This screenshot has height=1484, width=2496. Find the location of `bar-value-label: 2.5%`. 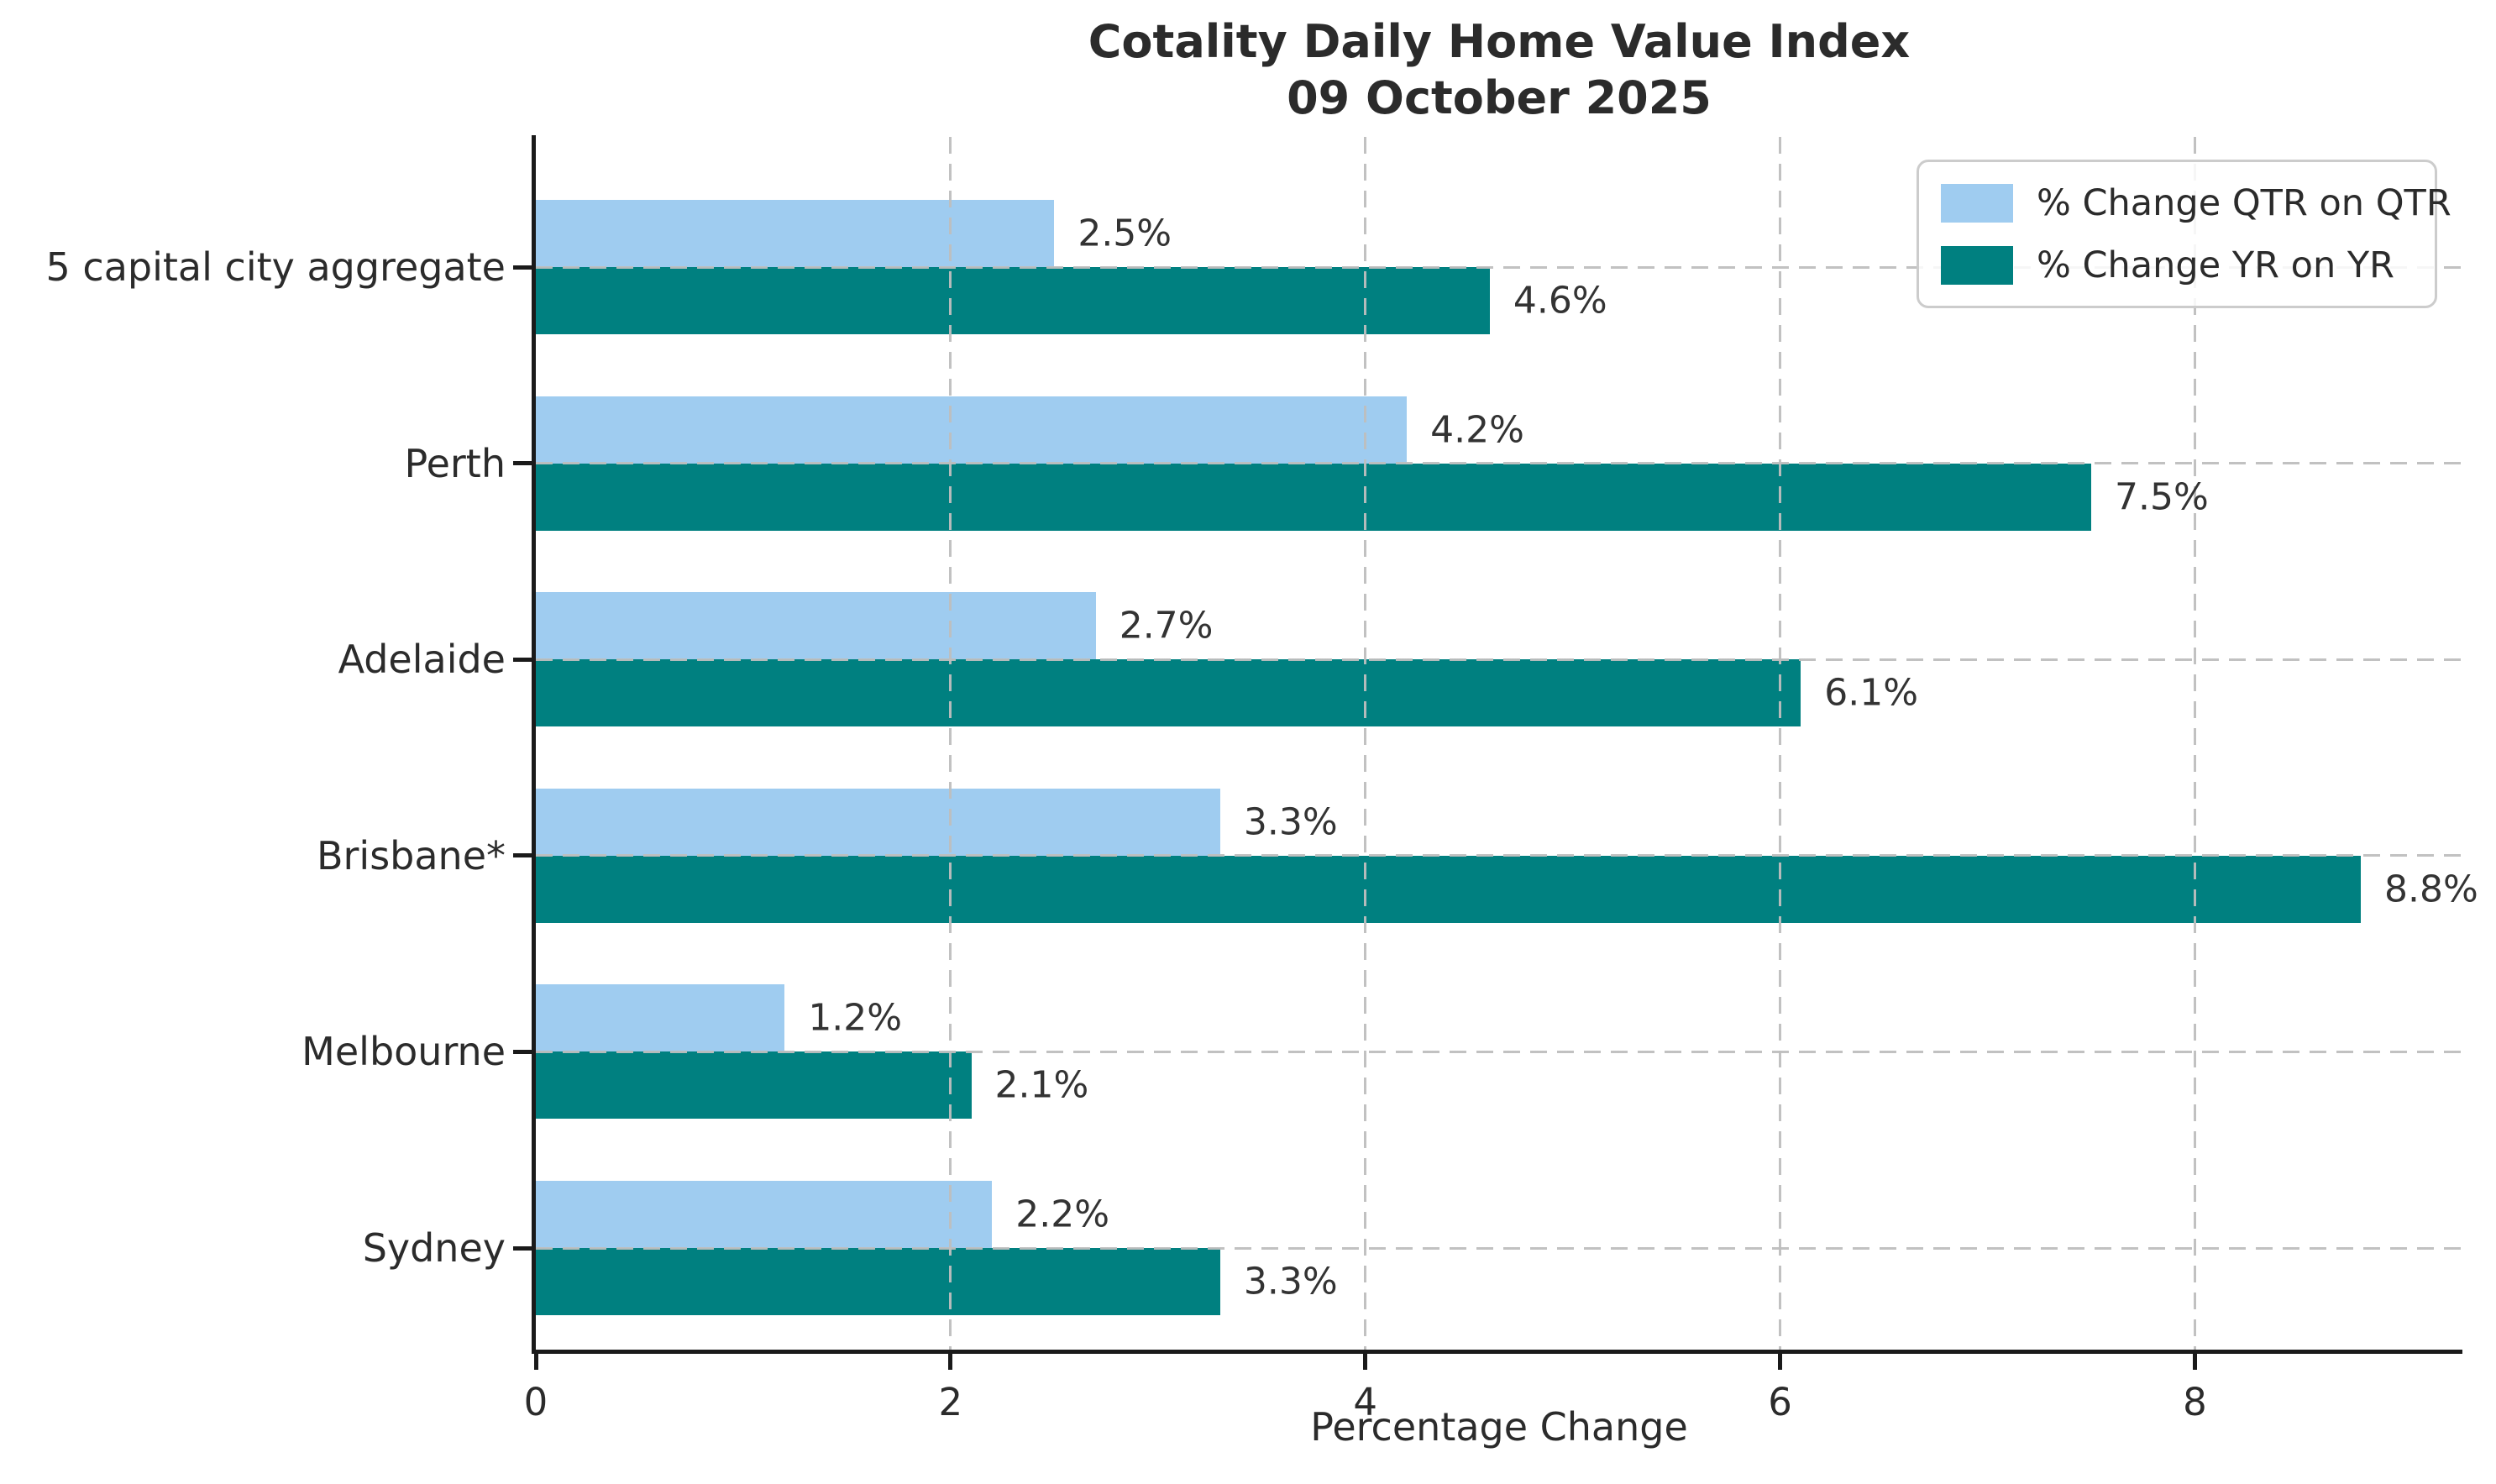

bar-value-label: 2.5% is located at coordinates (1125, 234).